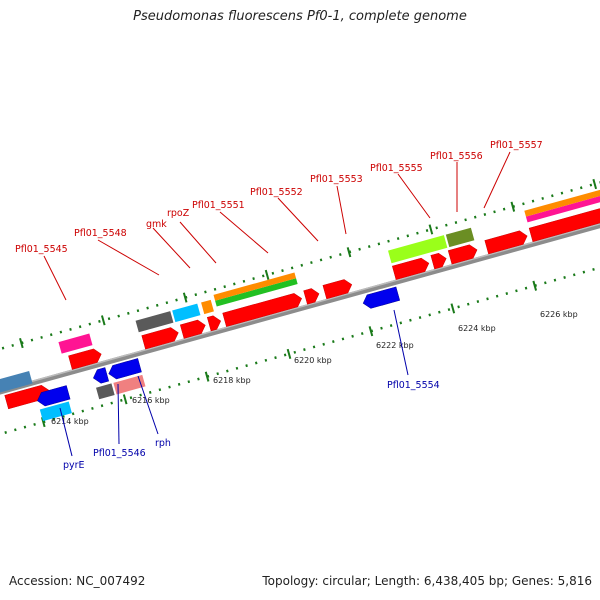 This screenshot has height=600, width=600. I want to click on gene-label-pfl01-5556: Pfl01_5556, so click(456, 156).